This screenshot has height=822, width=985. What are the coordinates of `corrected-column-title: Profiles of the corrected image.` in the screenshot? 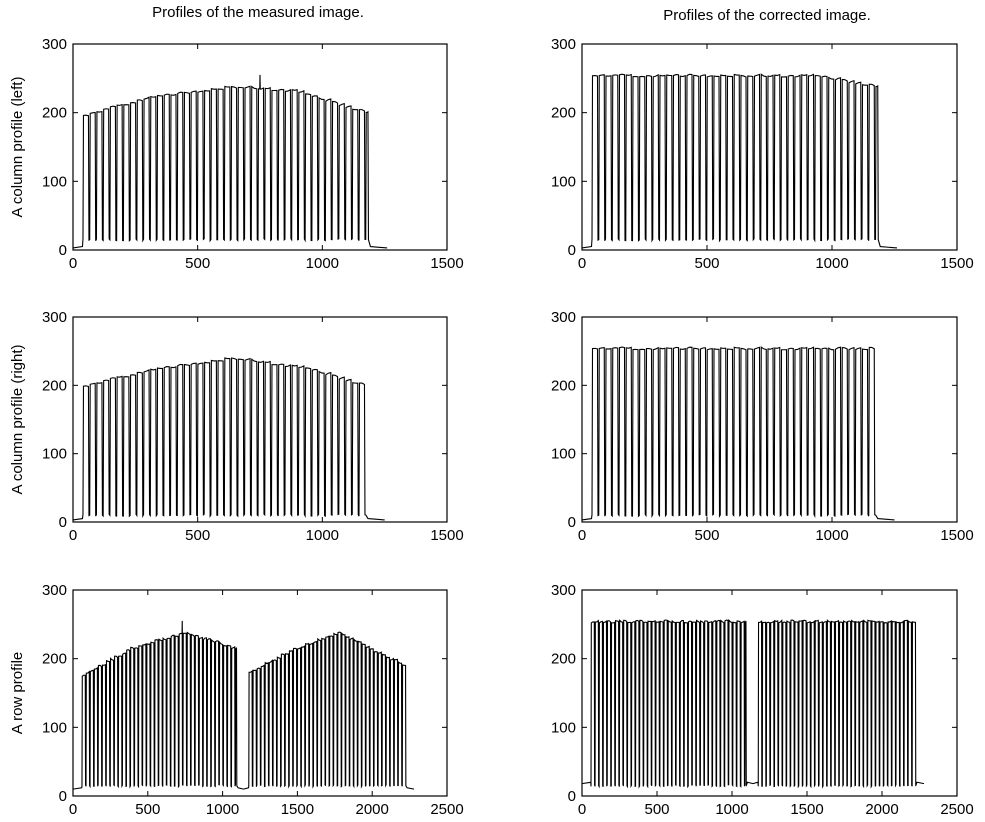 It's located at (767, 15).